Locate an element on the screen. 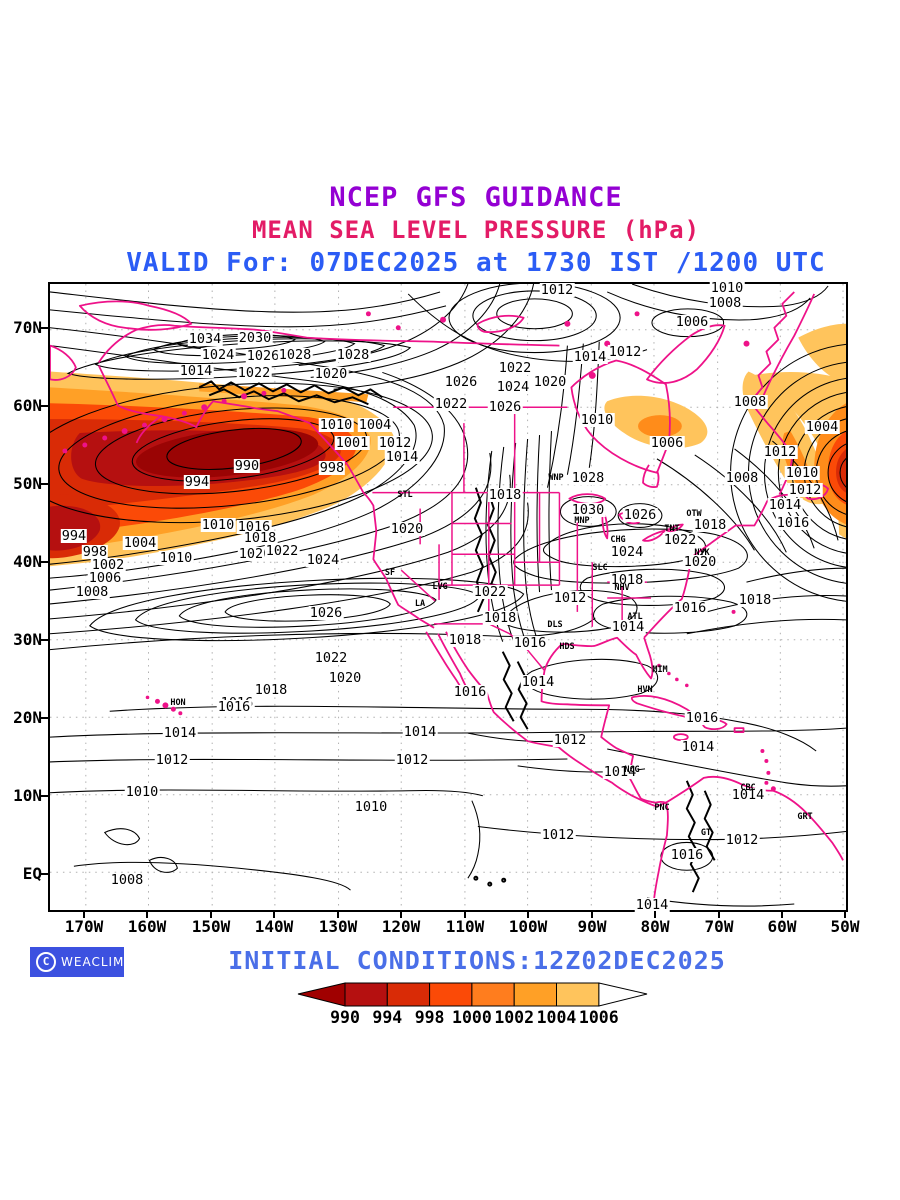 This screenshot has width=900, height=1200. lat-tick-label: 20N is located at coordinates (27, 717).